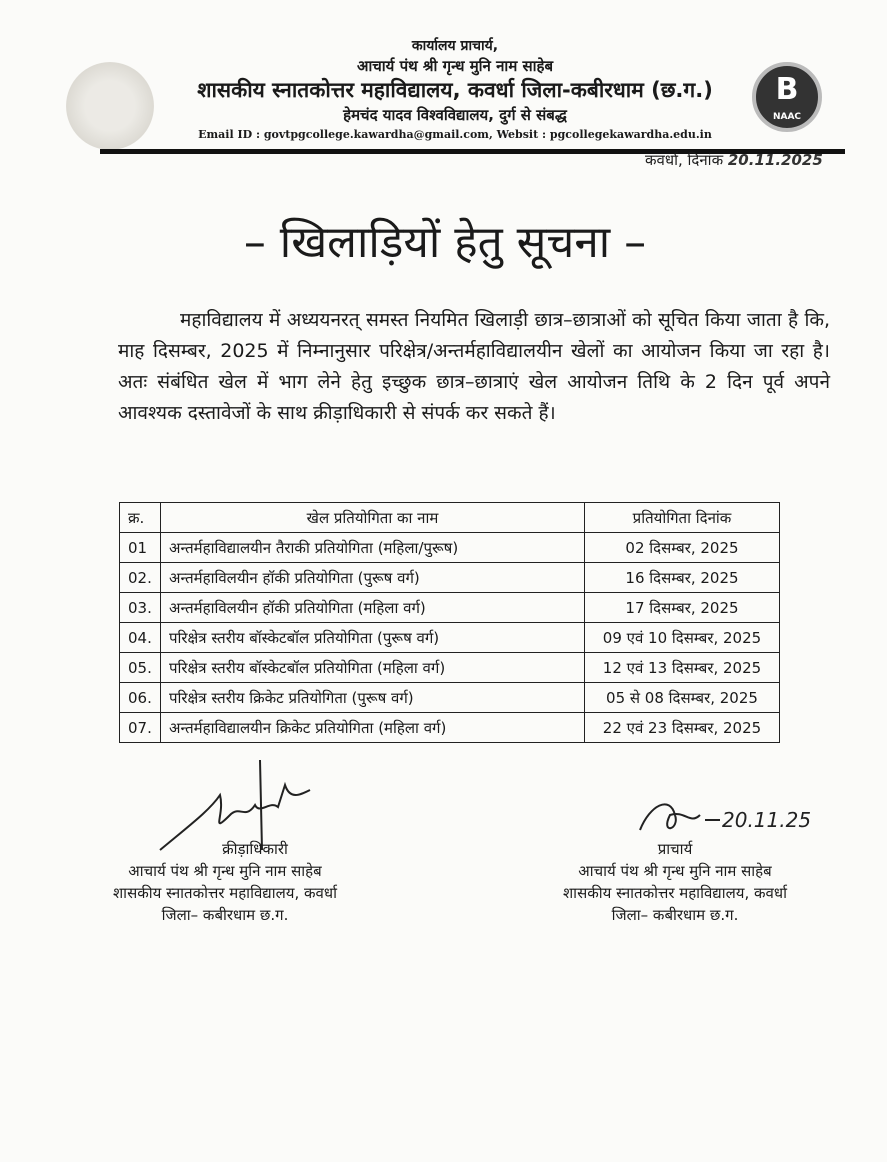  I want to click on header-date: प्रतियोगिता दिनांक, so click(682, 517).